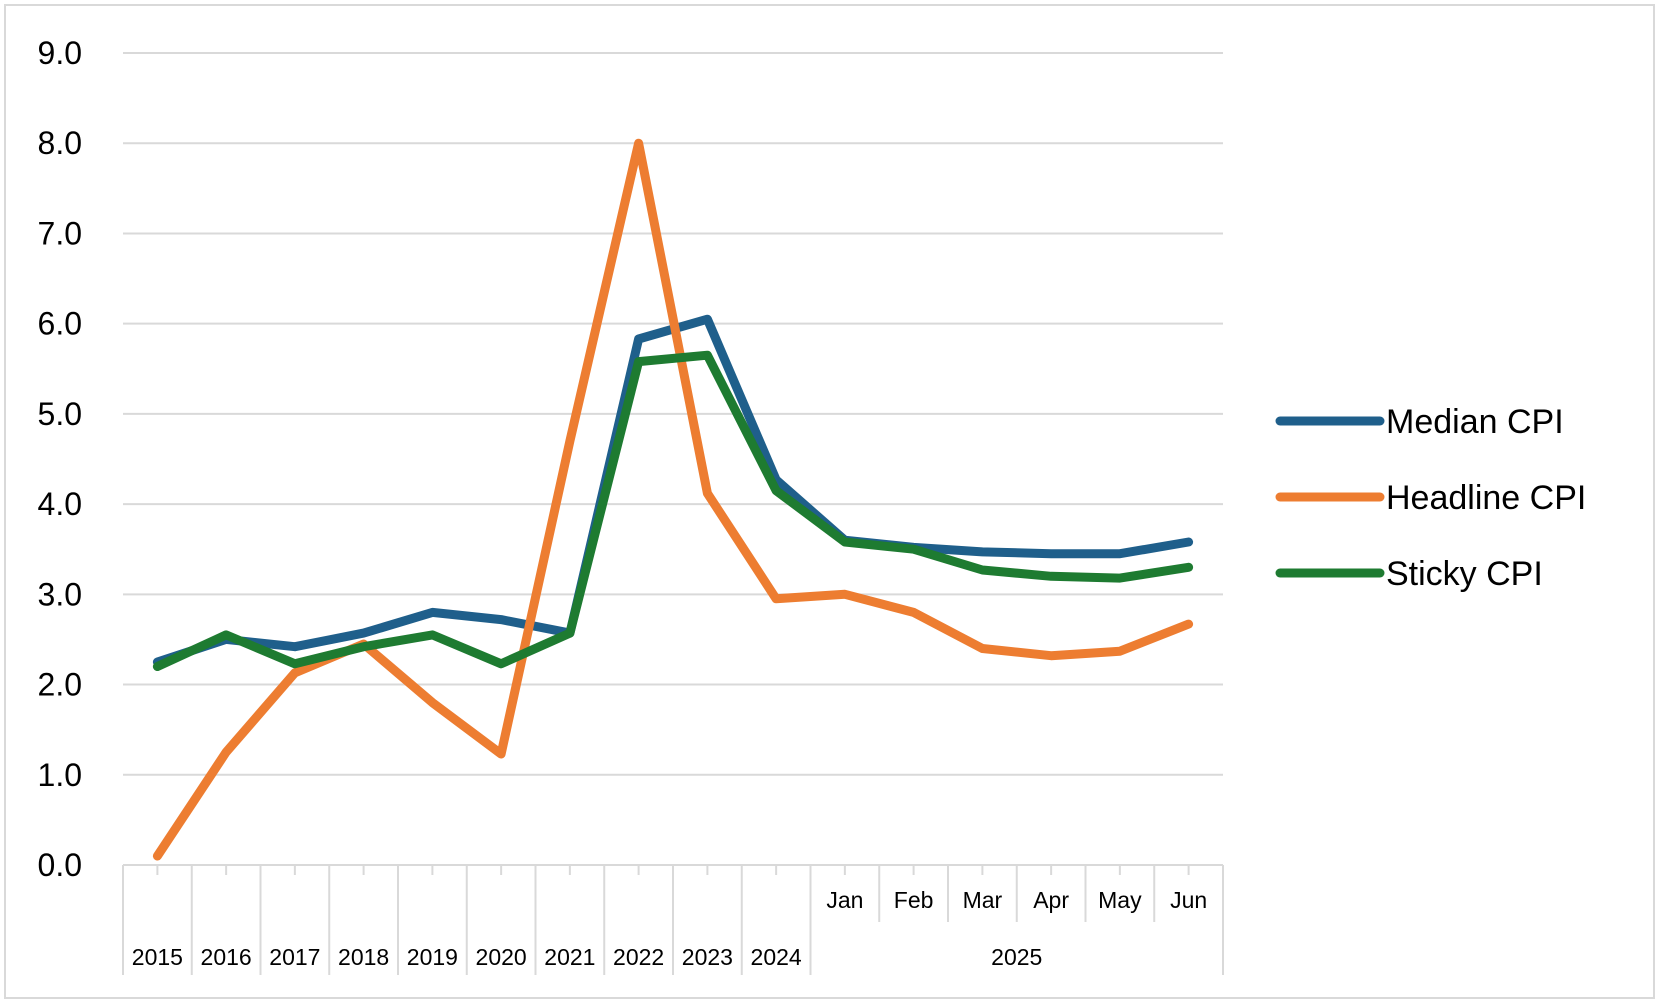  Describe the element at coordinates (501, 957) in the screenshot. I see `x-tick-label: 2020` at that location.